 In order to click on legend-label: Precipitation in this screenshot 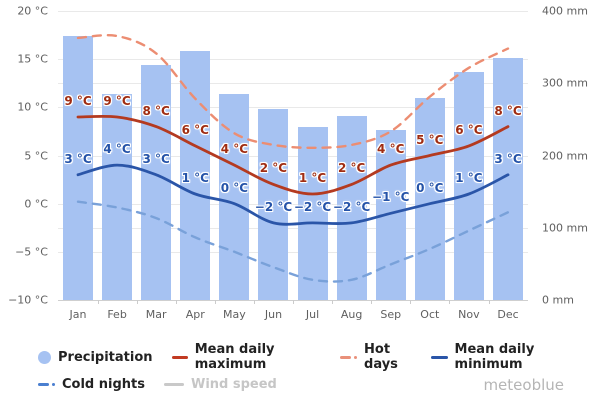, I will do `click(105, 357)`.